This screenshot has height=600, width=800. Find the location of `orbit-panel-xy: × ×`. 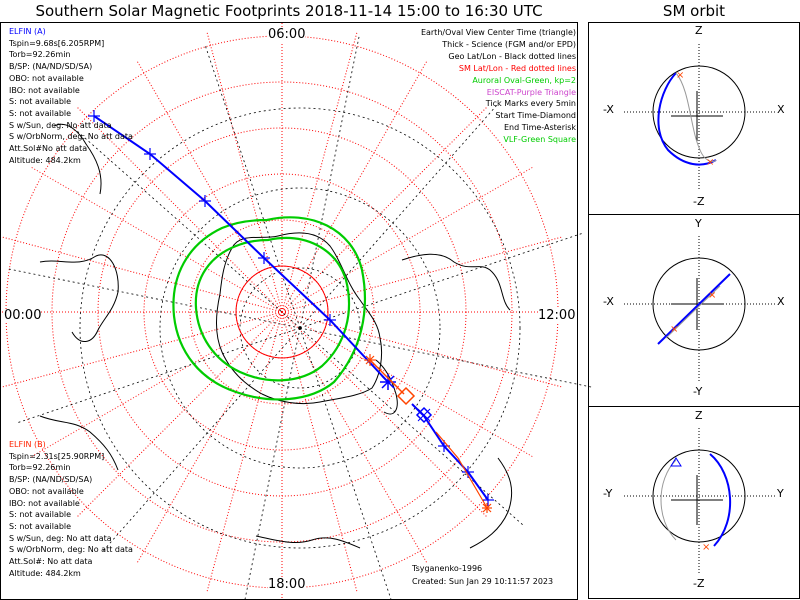

orbit-panel-xy: × × is located at coordinates (700, 309).